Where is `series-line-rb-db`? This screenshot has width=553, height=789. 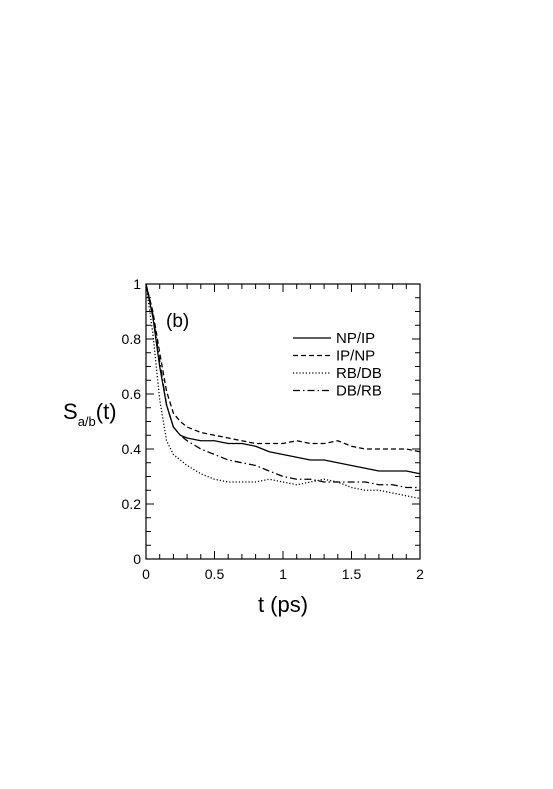
series-line-rb-db is located at coordinates (283, 391).